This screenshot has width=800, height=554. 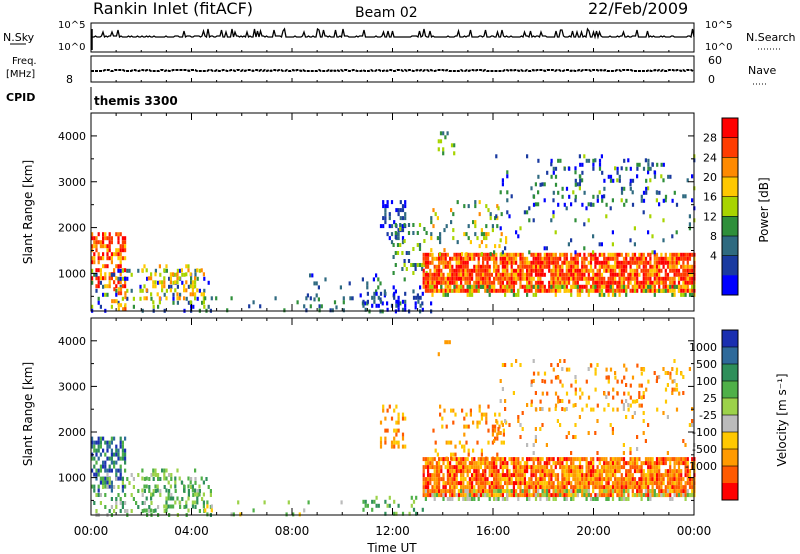 I want to click on colorbar-swatch, so click(x=730, y=246).